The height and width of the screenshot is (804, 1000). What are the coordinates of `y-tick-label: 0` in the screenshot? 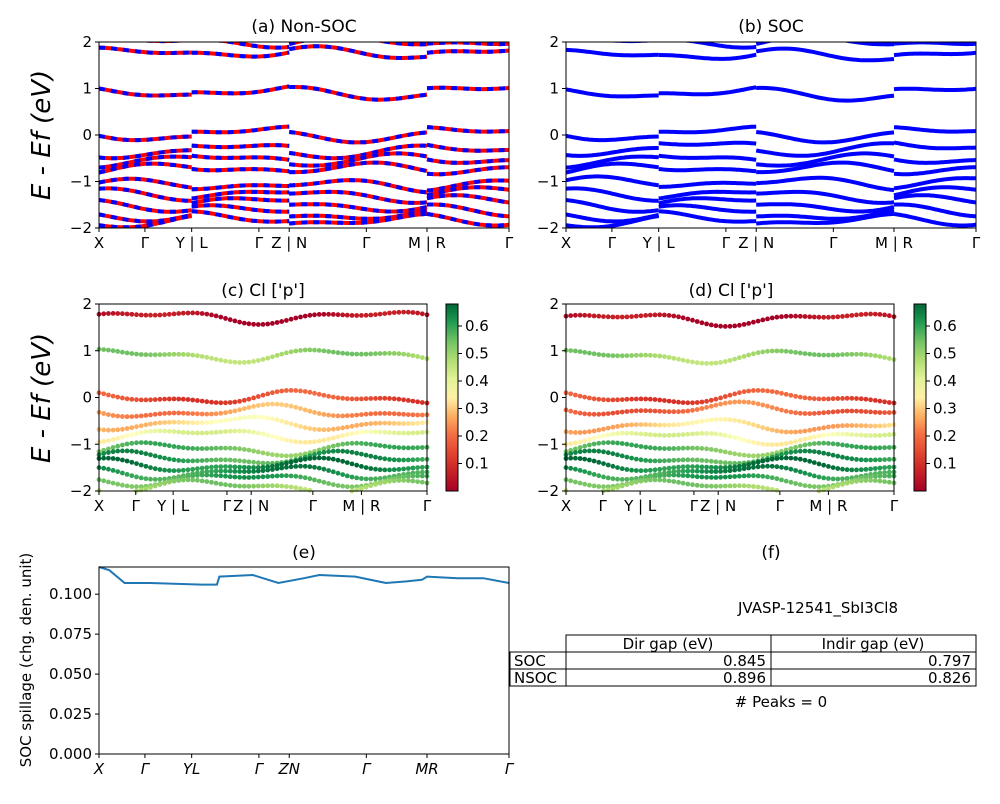 It's located at (87, 135).